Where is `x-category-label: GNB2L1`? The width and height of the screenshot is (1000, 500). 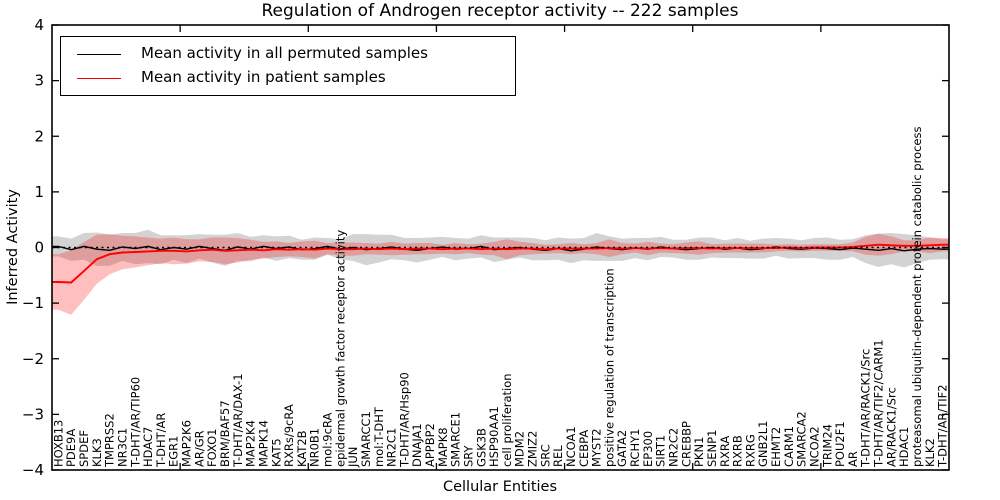
x-category-label: GNB2L1 is located at coordinates (763, 444).